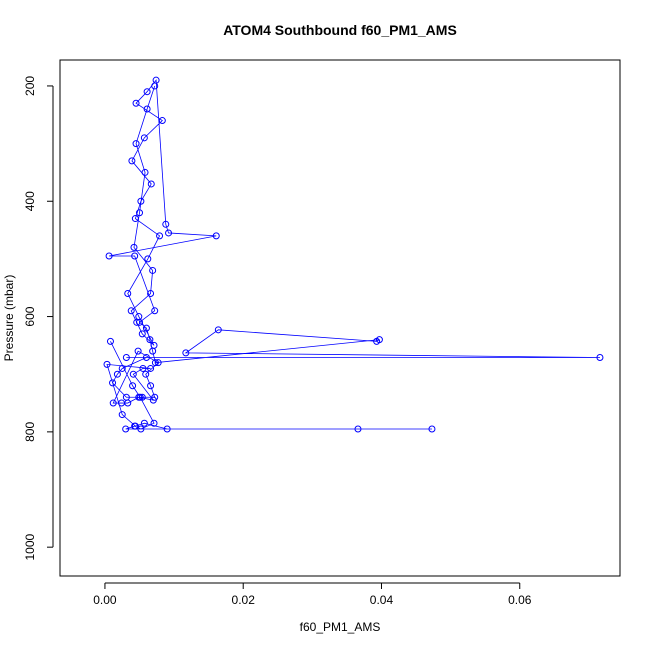 The image size is (650, 650). Describe the element at coordinates (30, 86) in the screenshot. I see `y-tick-label: 200` at that location.